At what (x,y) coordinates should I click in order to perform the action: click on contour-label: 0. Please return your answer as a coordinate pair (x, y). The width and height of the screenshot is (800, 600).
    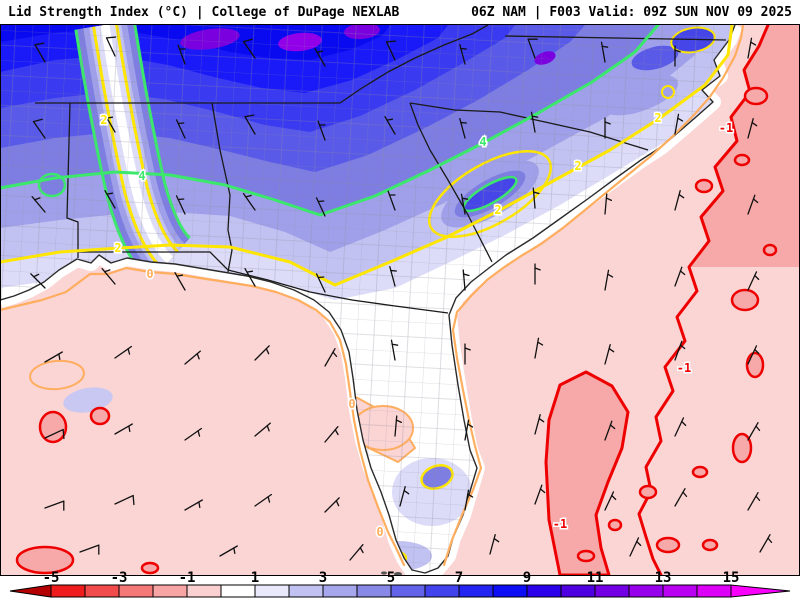
    Looking at the image, I should click on (351, 404).